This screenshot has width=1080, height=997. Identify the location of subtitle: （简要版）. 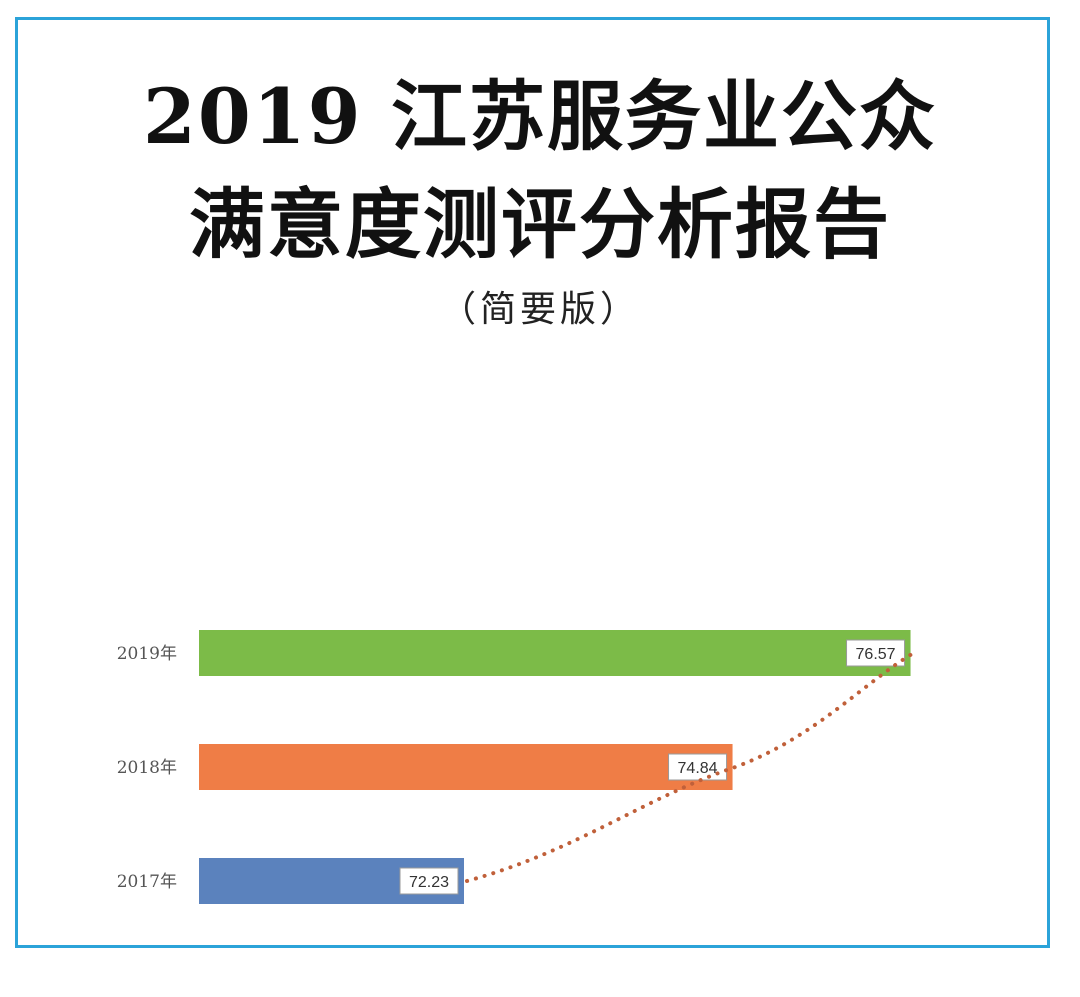
(539, 309).